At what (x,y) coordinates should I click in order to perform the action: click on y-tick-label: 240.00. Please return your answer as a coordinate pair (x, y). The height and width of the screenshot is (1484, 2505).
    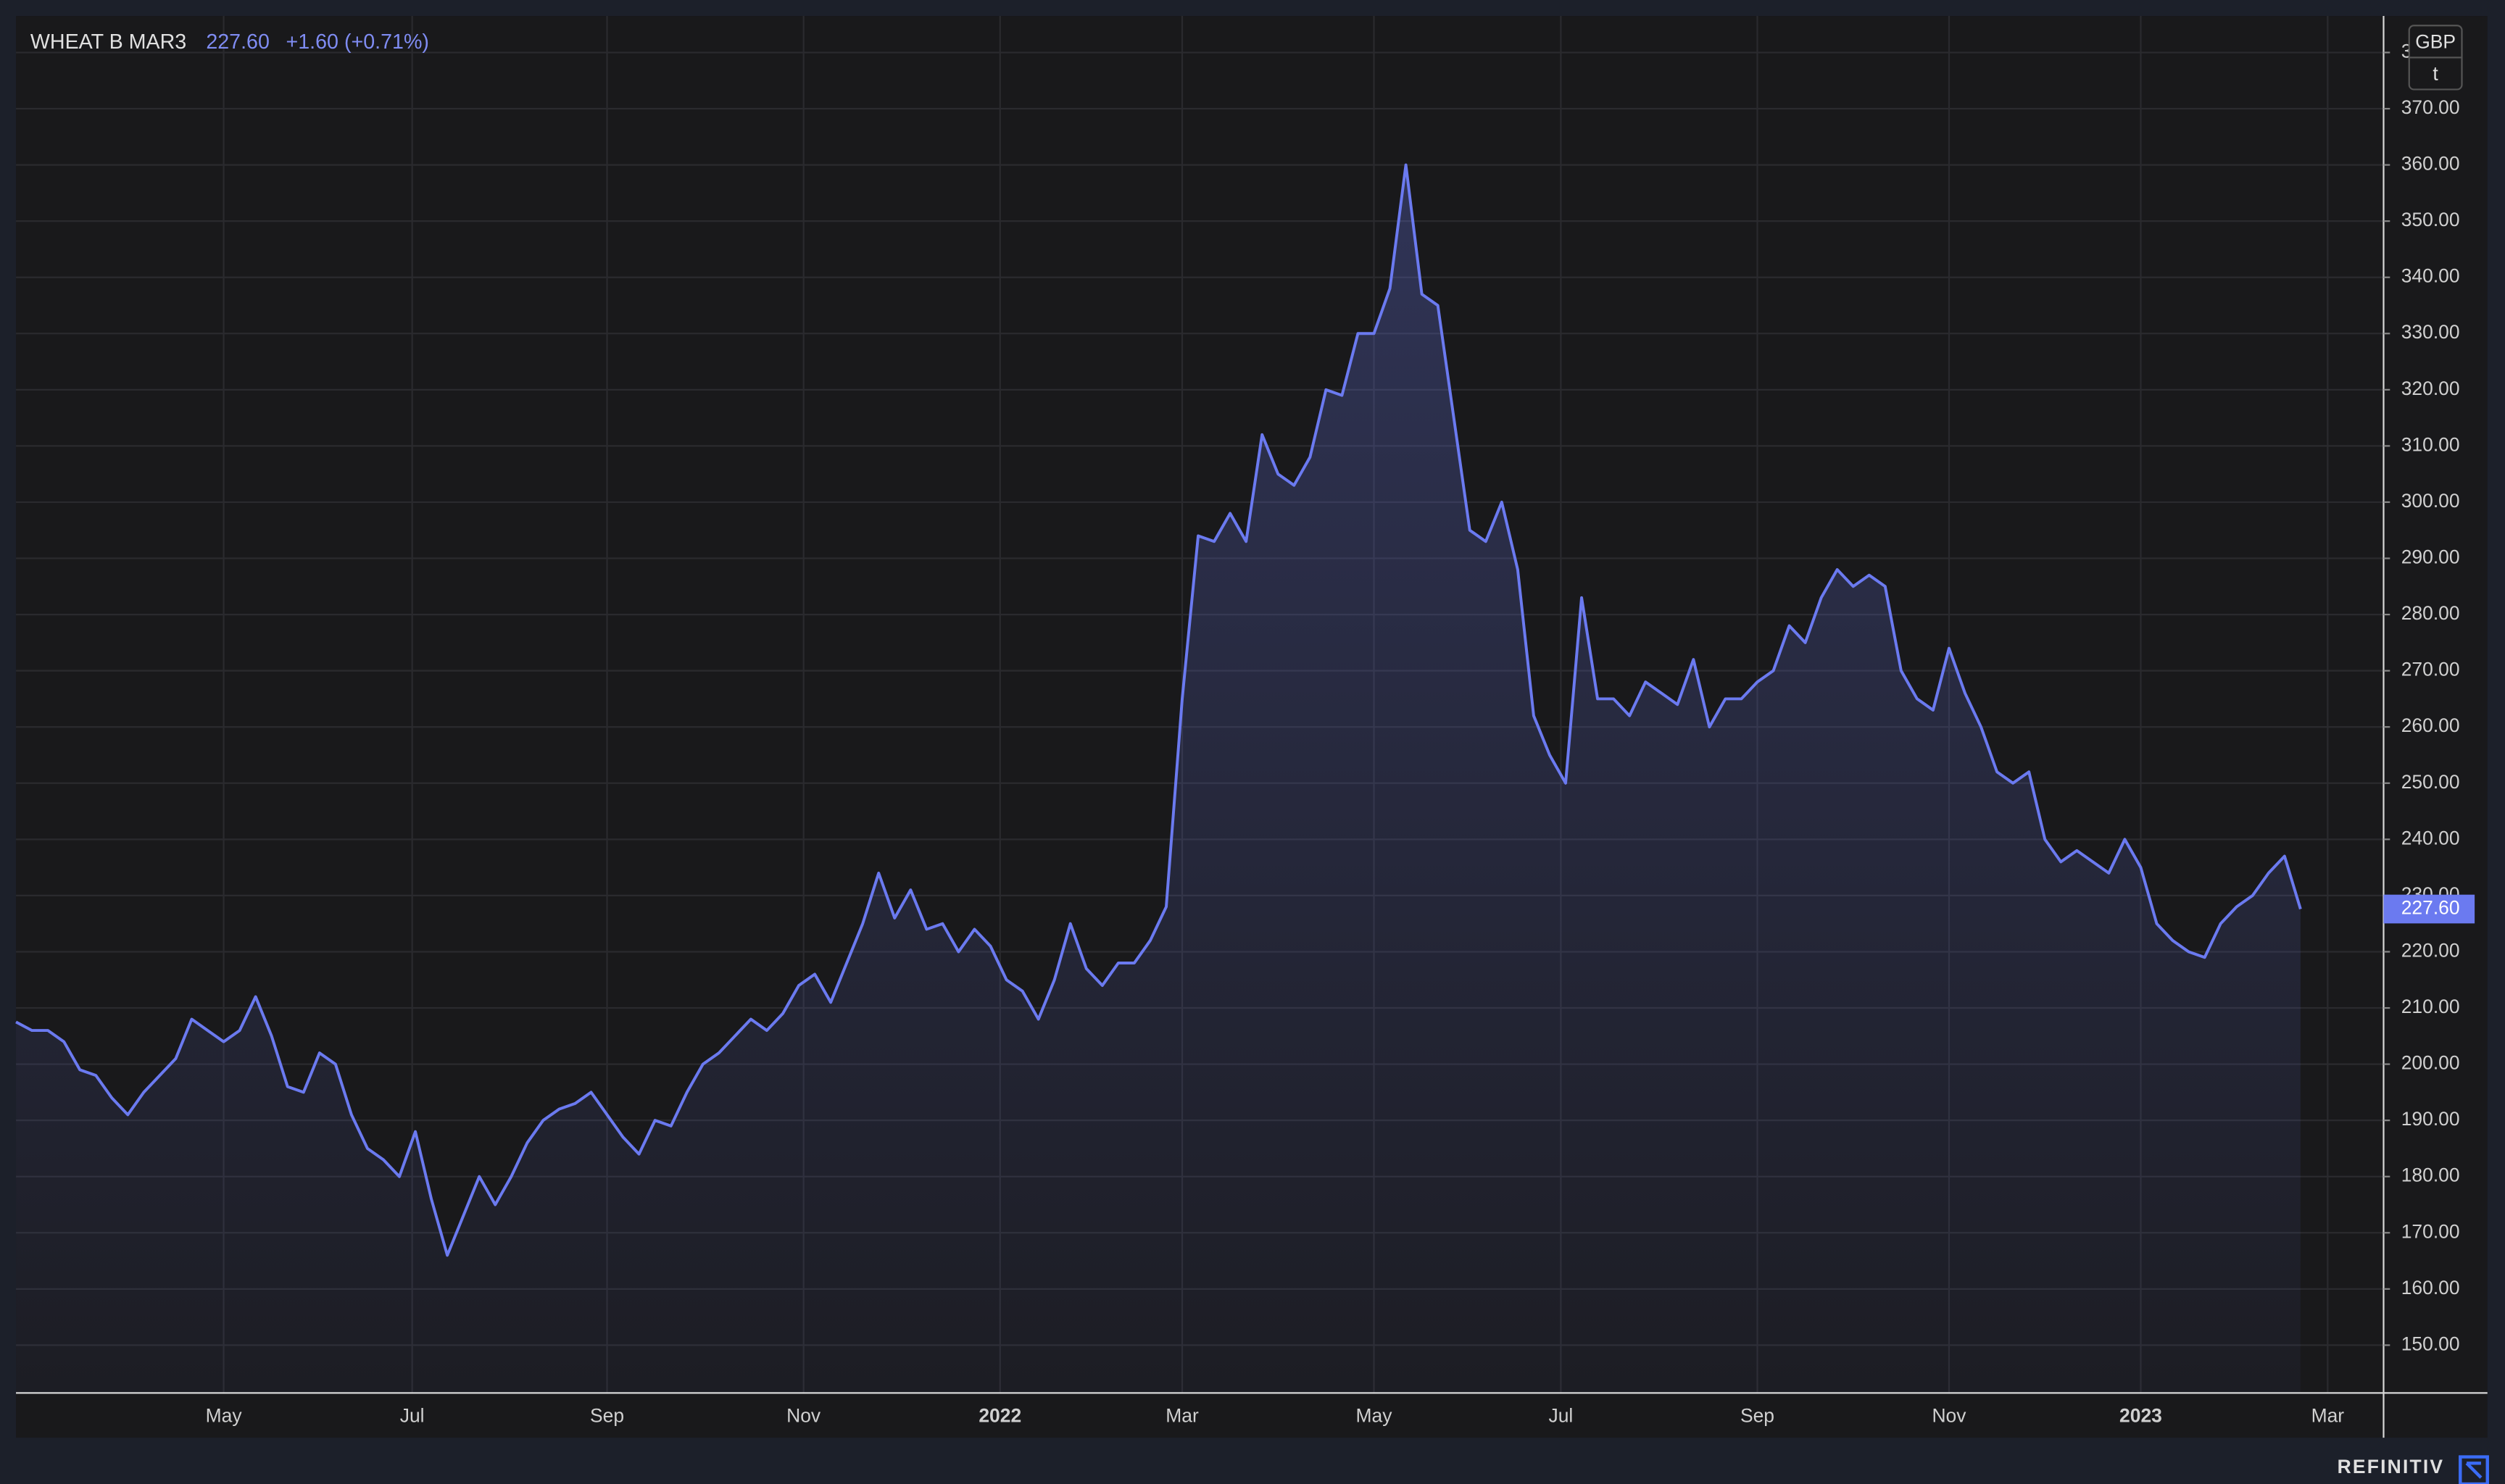
    Looking at the image, I should click on (2430, 838).